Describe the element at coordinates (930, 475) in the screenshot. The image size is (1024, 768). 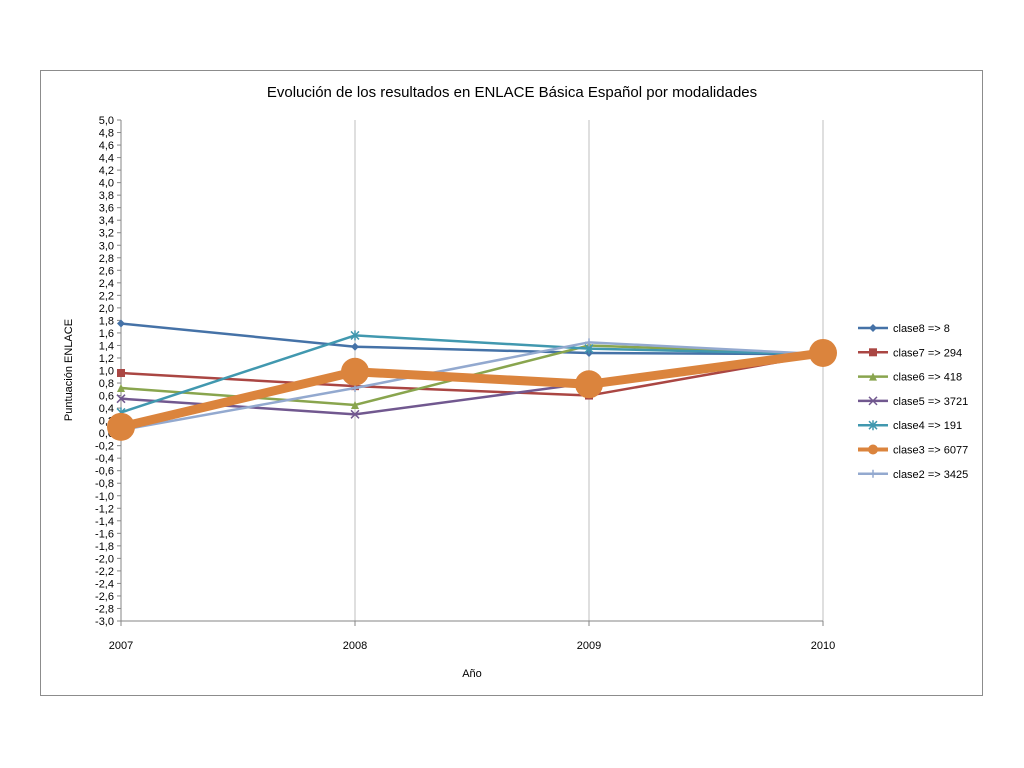
I see `legend-label: clase2 => 3425` at that location.